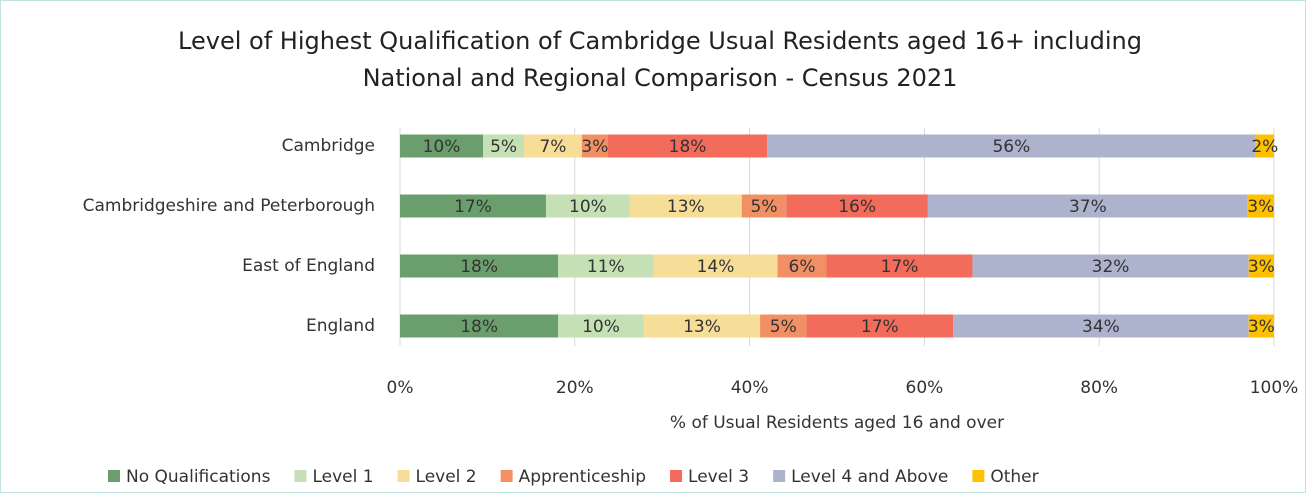  I want to click on legend-label: Level 2, so click(446, 477).